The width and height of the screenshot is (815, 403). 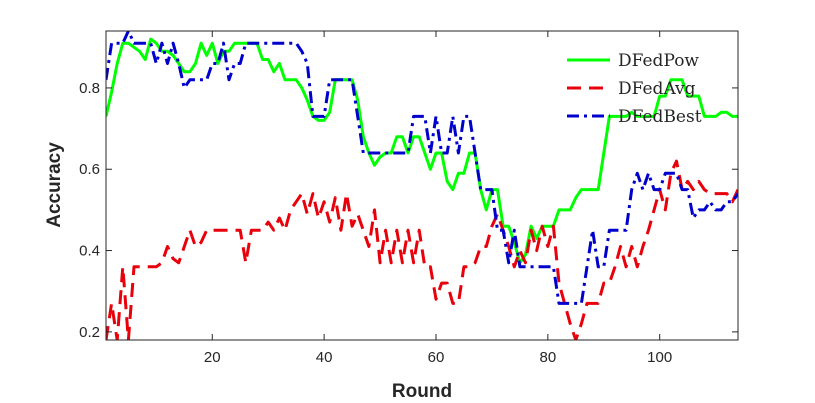 I want to click on y-tick-label: 0.6, so click(x=89, y=169).